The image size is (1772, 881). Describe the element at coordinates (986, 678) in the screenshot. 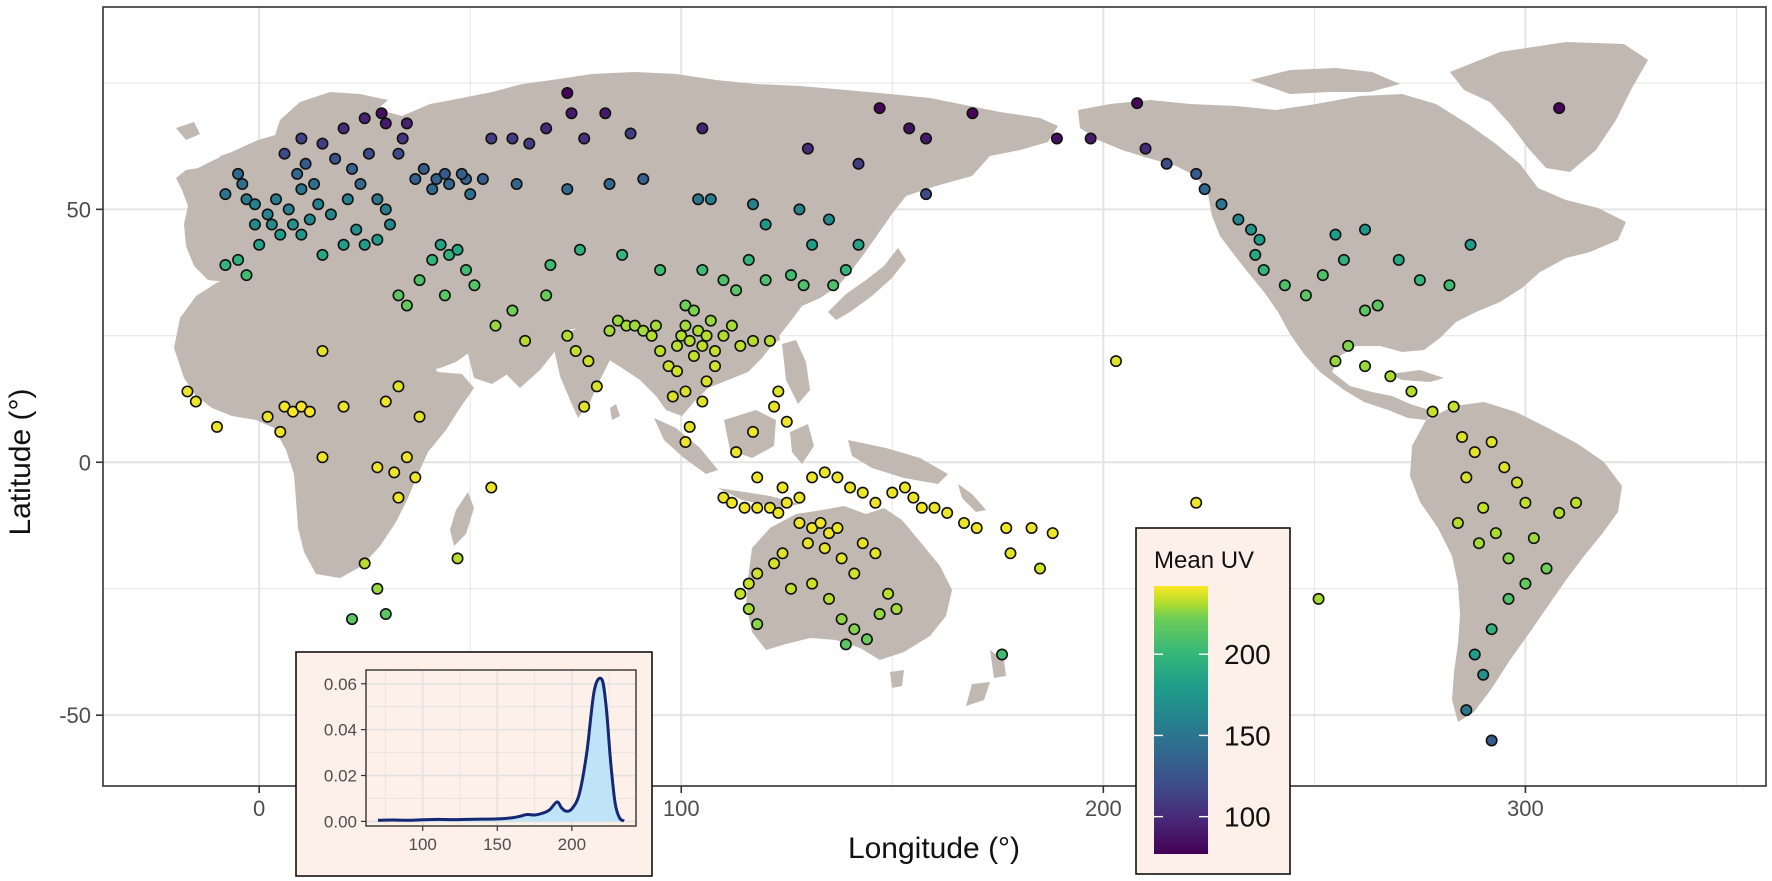

I see `new-zealand-landmass` at that location.